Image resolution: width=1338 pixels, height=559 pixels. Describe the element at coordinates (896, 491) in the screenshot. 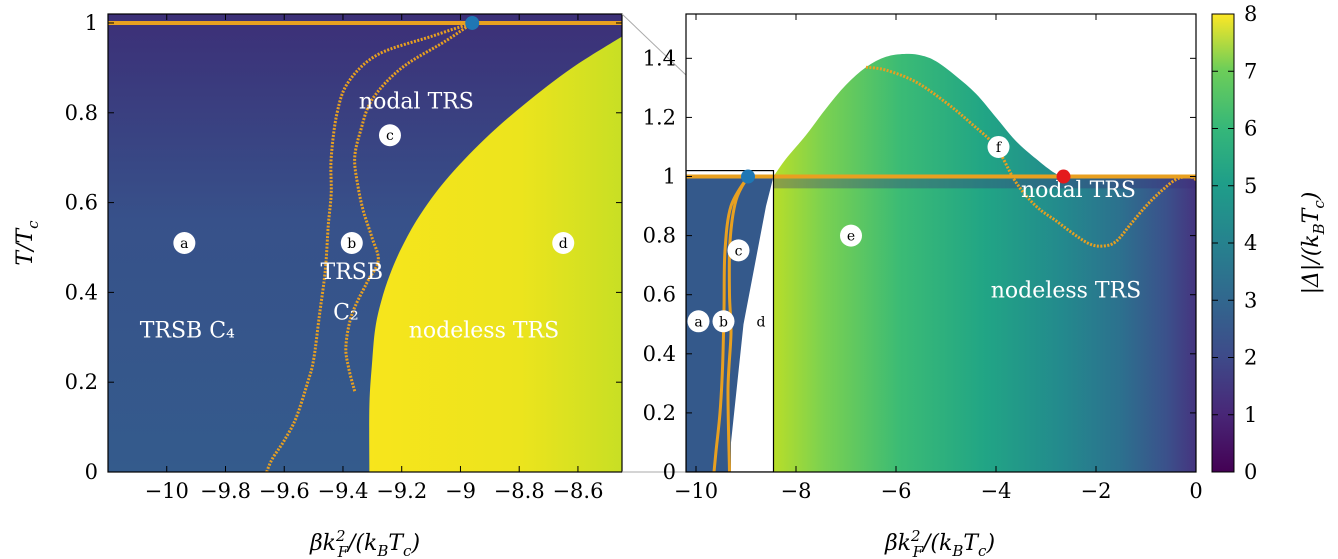

I see `xtick-label: −6` at that location.